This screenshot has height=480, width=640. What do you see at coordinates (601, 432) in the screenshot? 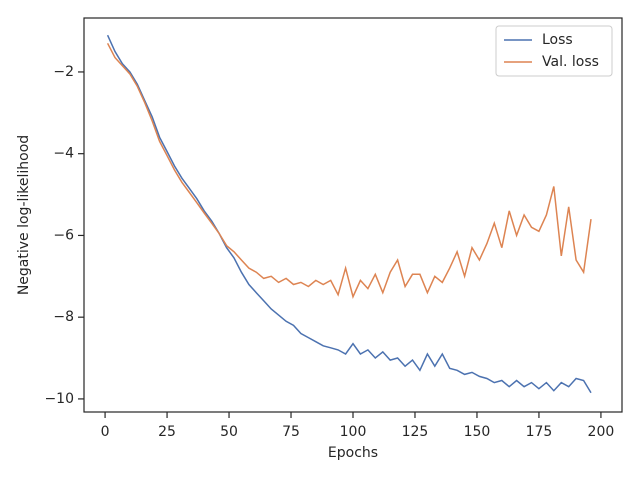
I see `x-tick-label: 200` at bounding box center [601, 432].